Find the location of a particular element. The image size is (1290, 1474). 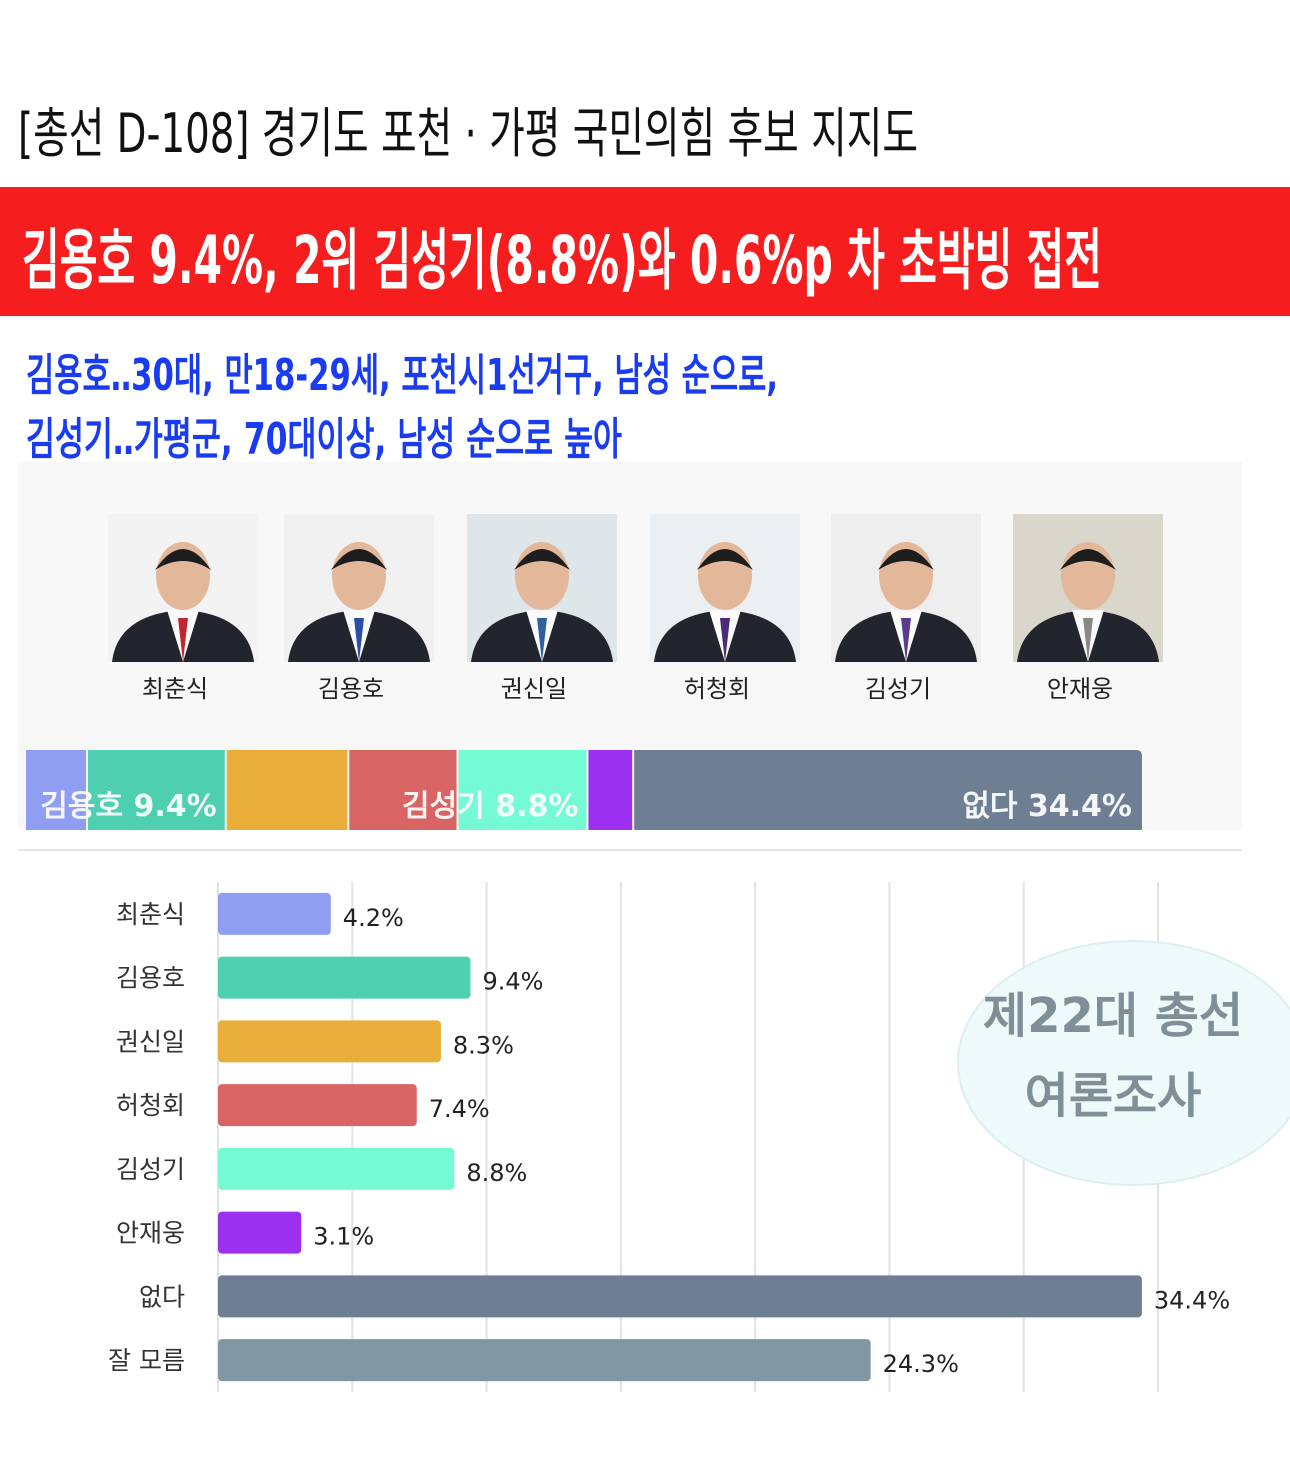

candidate-name: 허청회 is located at coordinates (717, 689).